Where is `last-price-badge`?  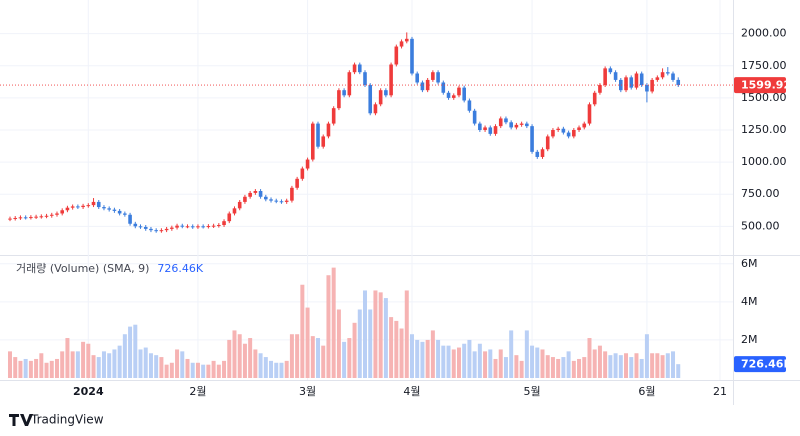
last-price-badge is located at coordinates (760, 85).